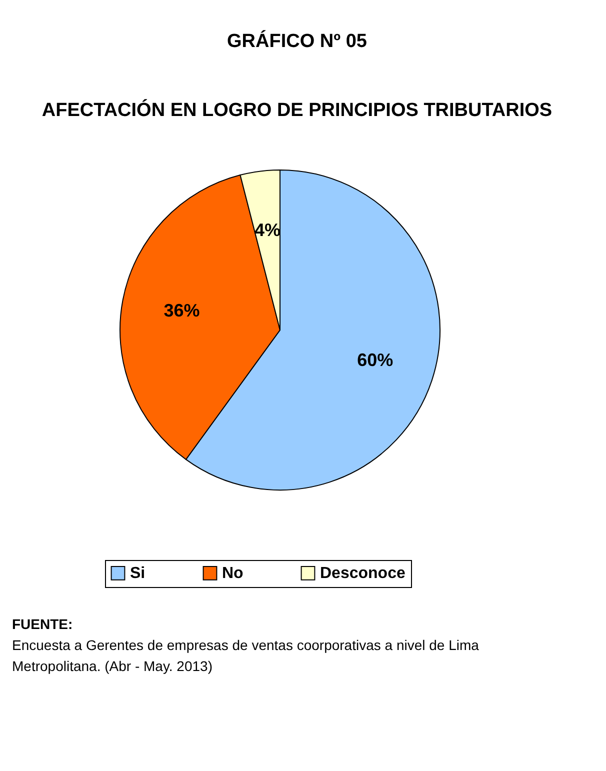  Describe the element at coordinates (182, 310) in the screenshot. I see `data-label: 36%` at that location.